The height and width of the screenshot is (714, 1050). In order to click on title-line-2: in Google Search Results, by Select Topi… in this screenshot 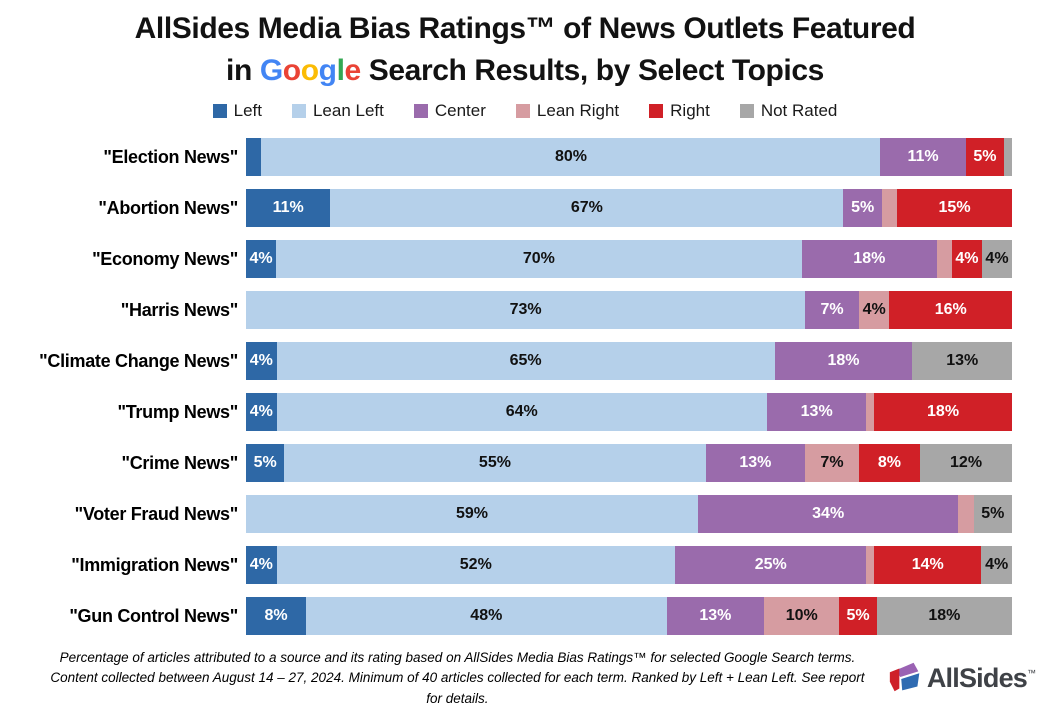, I will do `click(525, 71)`.